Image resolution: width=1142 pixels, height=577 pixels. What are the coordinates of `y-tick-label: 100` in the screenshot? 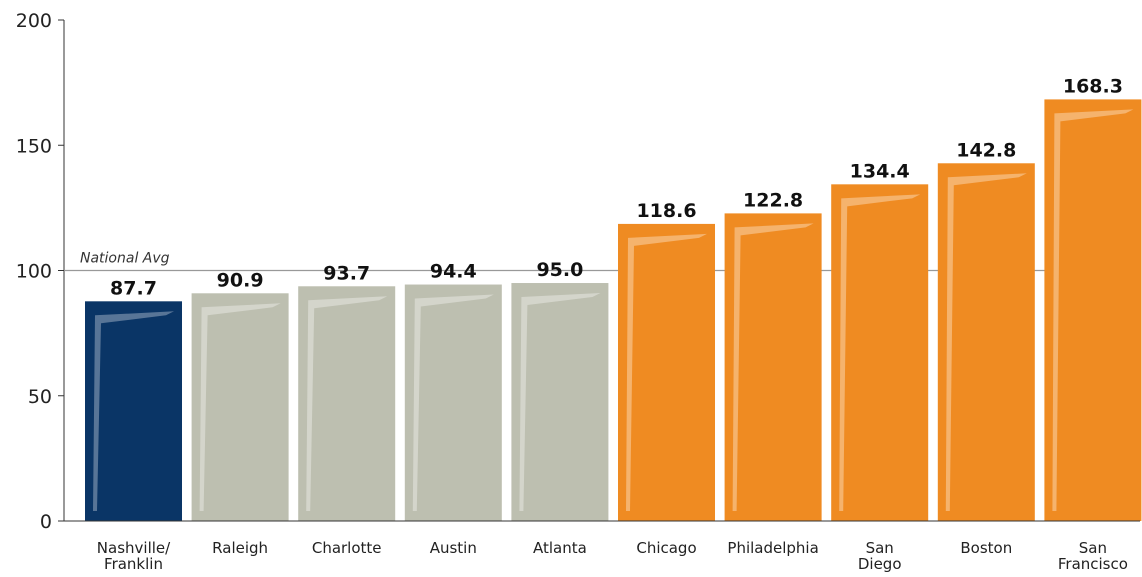 It's located at (34, 272).